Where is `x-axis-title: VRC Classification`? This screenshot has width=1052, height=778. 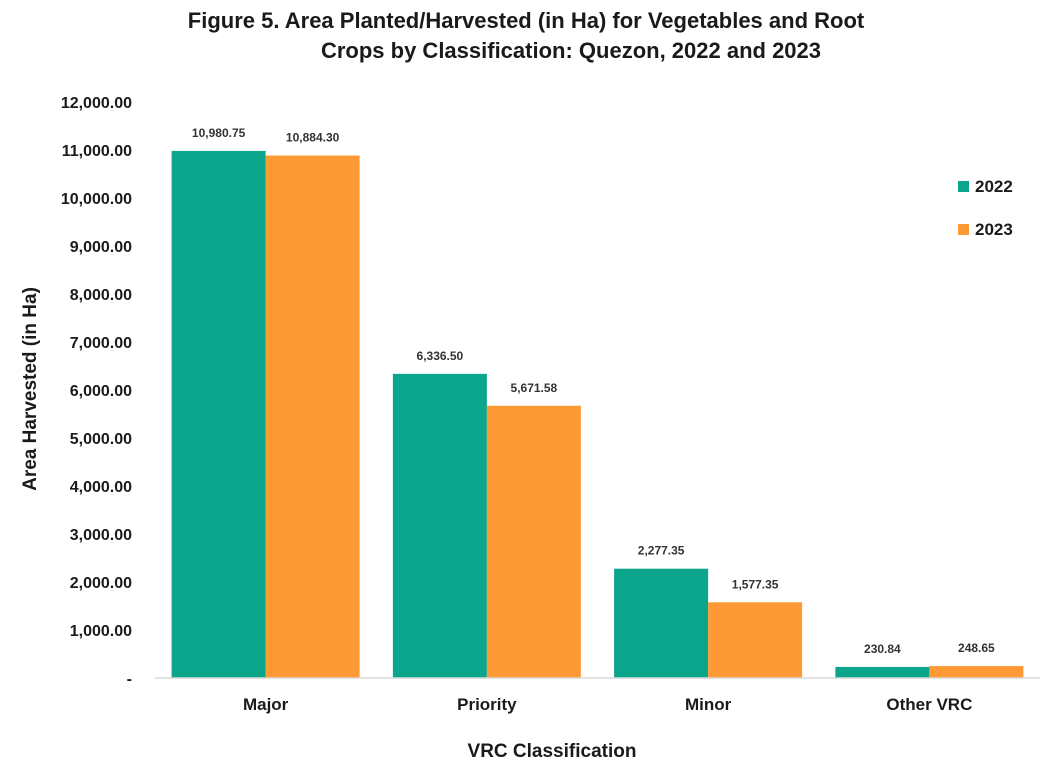 x-axis-title: VRC Classification is located at coordinates (552, 751).